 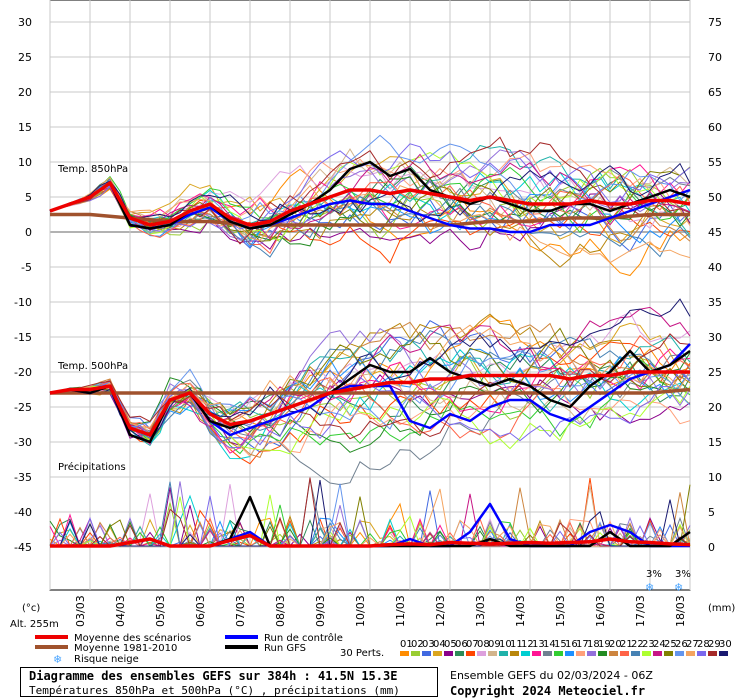 I want to click on legend-label-climate: Moyenne 1981-2010, so click(x=125, y=648).